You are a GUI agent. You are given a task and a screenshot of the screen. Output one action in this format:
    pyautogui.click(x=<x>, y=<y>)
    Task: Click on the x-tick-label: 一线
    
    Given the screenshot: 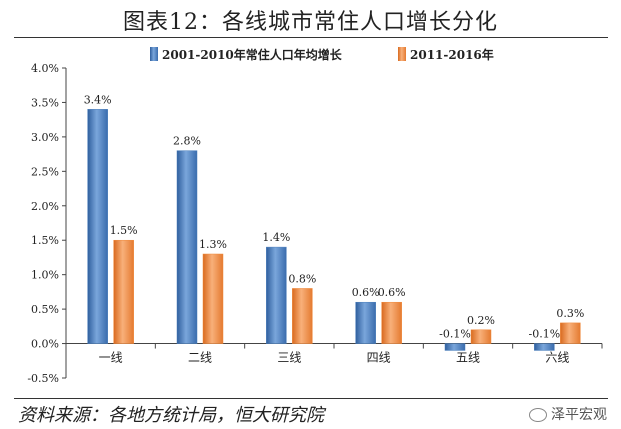 What is the action you would take?
    pyautogui.click(x=111, y=358)
    